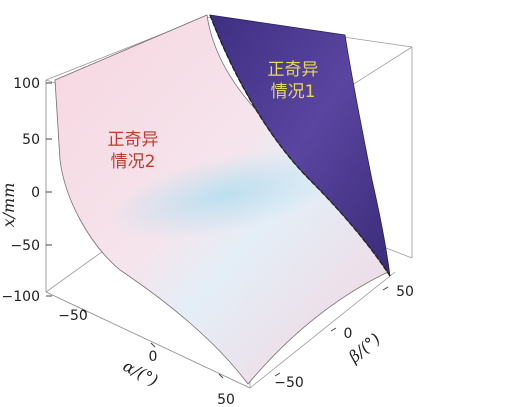  Describe the element at coordinates (348, 334) in the screenshot. I see `beta-tick-label: 0` at that location.